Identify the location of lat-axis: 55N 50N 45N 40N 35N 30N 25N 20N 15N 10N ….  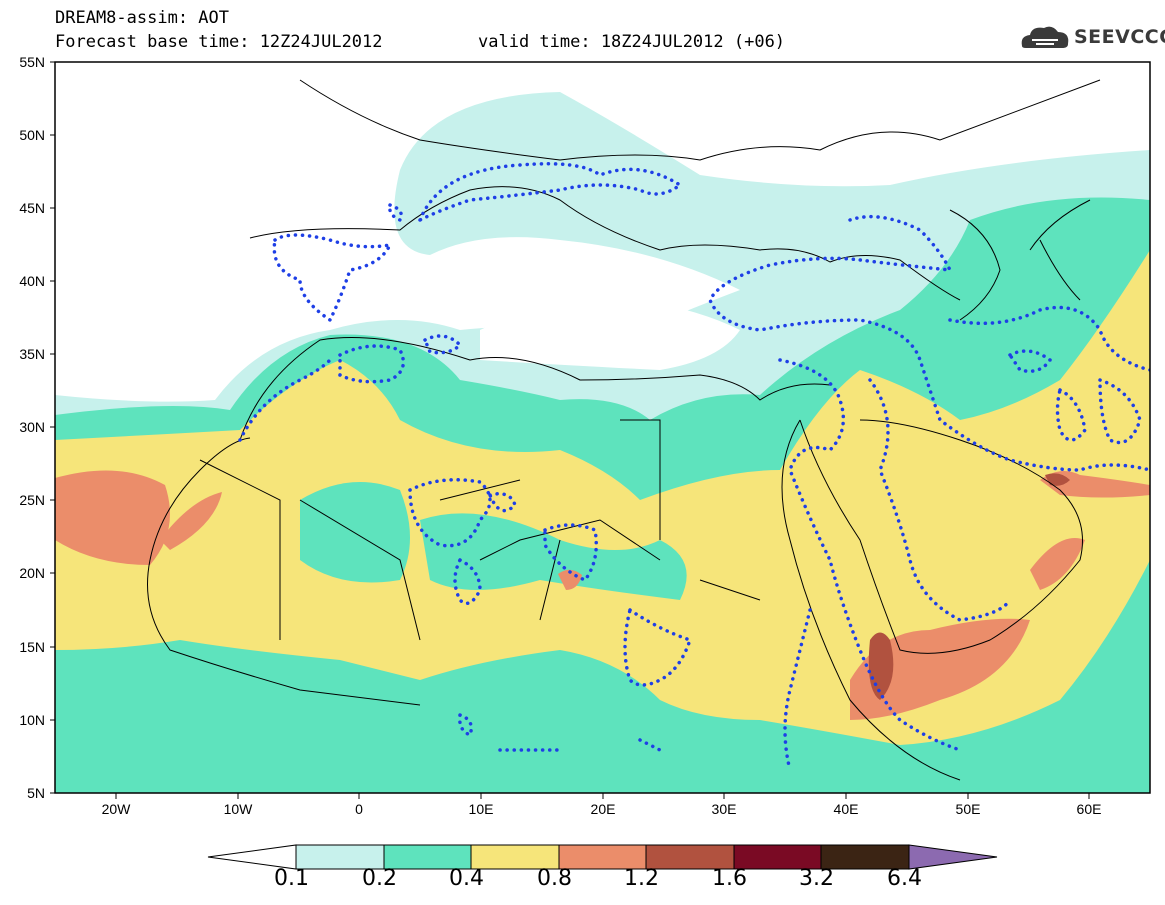
(37, 427).